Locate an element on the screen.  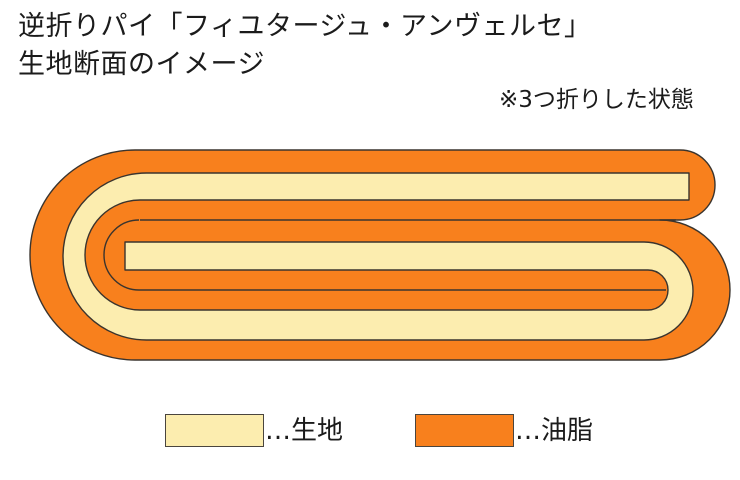
legend-item-dough: …生地 is located at coordinates (254, 431).